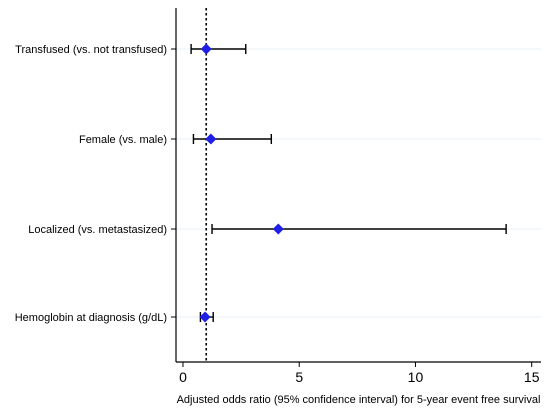 This screenshot has width=550, height=409. What do you see at coordinates (299, 377) in the screenshot?
I see `x-tick-label: 5` at bounding box center [299, 377].